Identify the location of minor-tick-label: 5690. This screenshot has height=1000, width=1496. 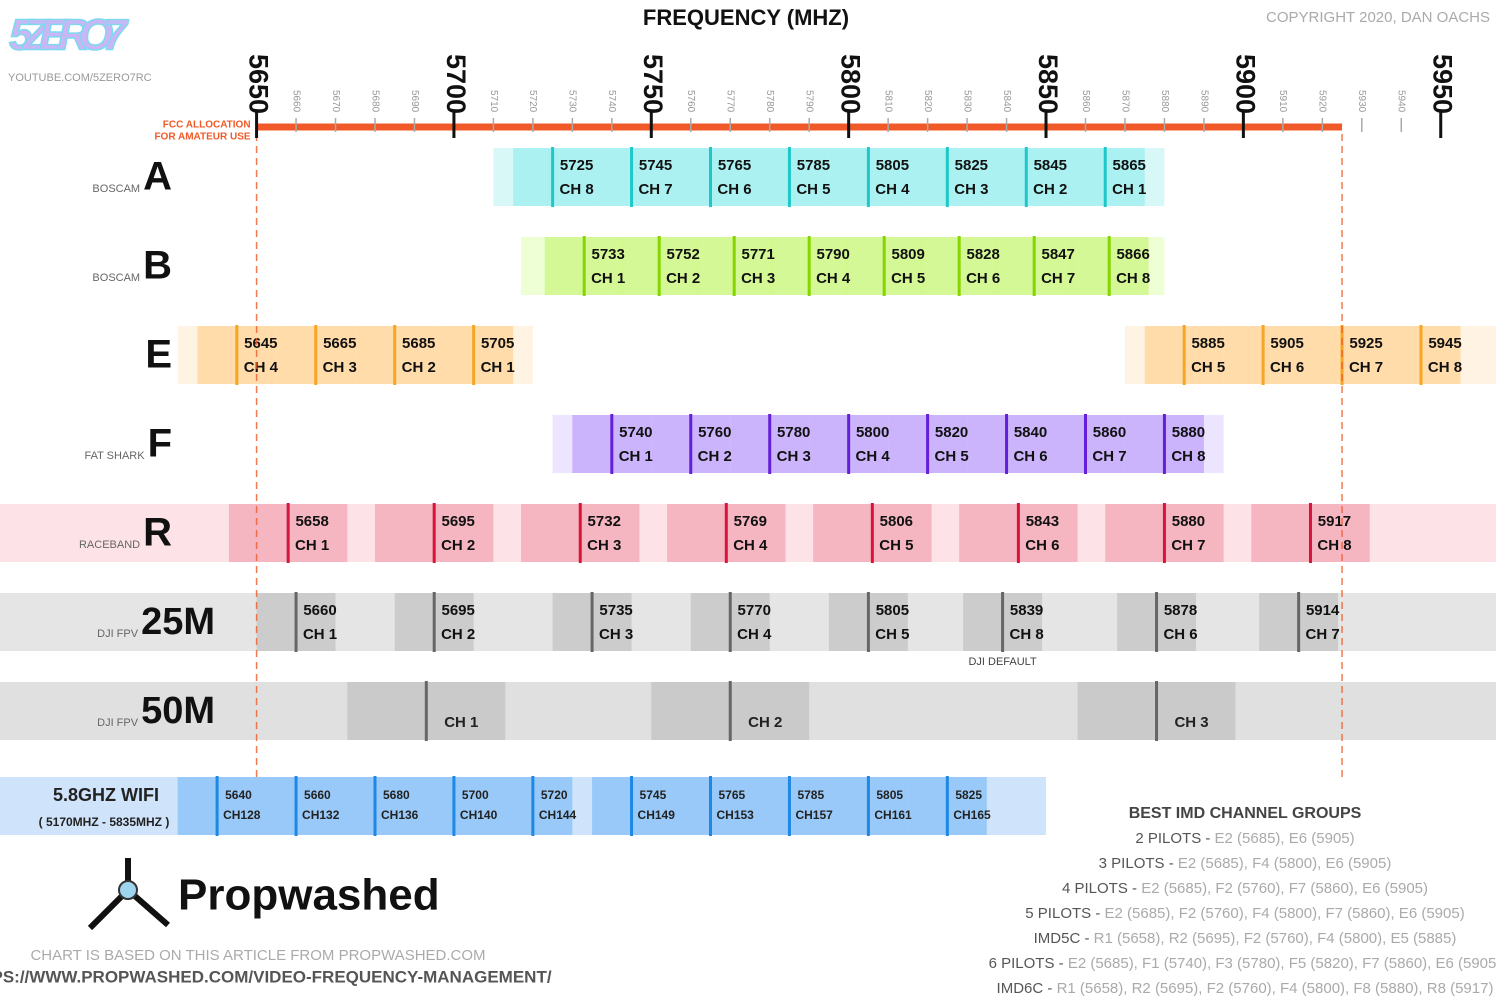
(414, 101).